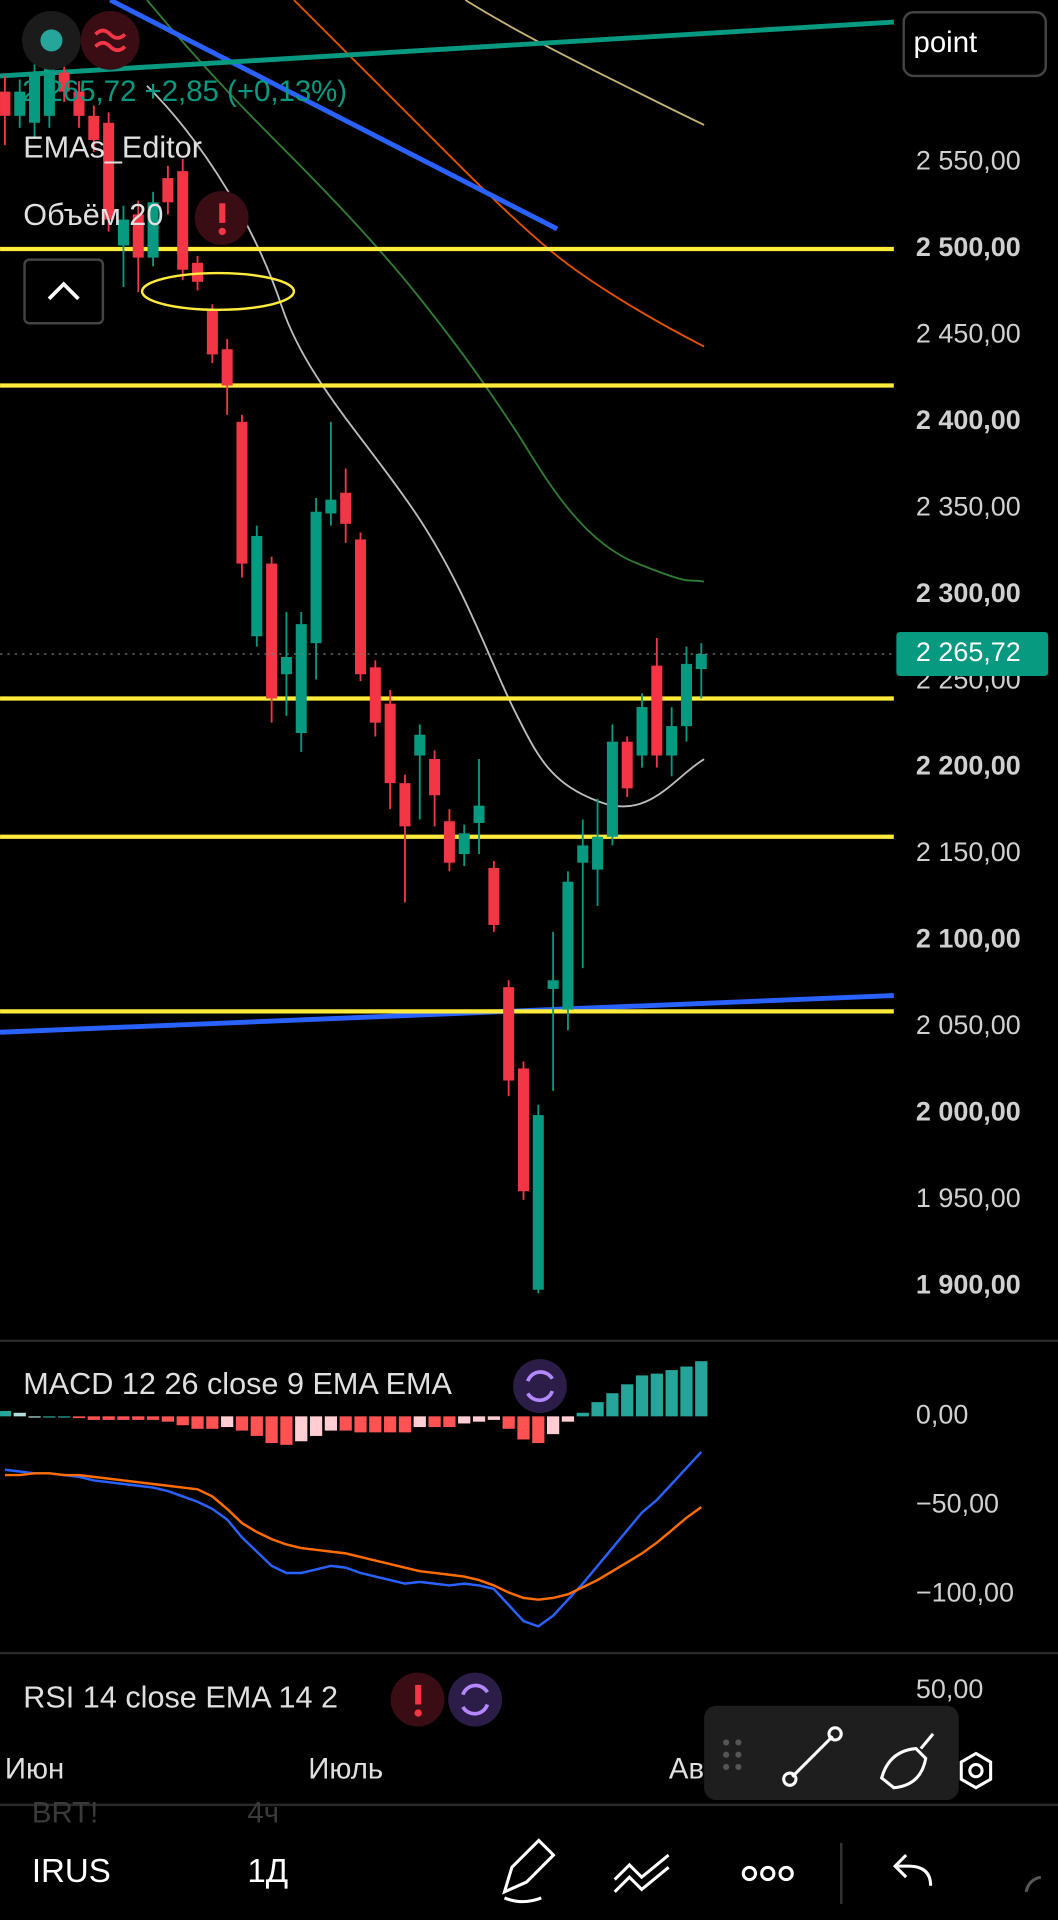  I want to click on indicators-icon, so click(641, 1873).